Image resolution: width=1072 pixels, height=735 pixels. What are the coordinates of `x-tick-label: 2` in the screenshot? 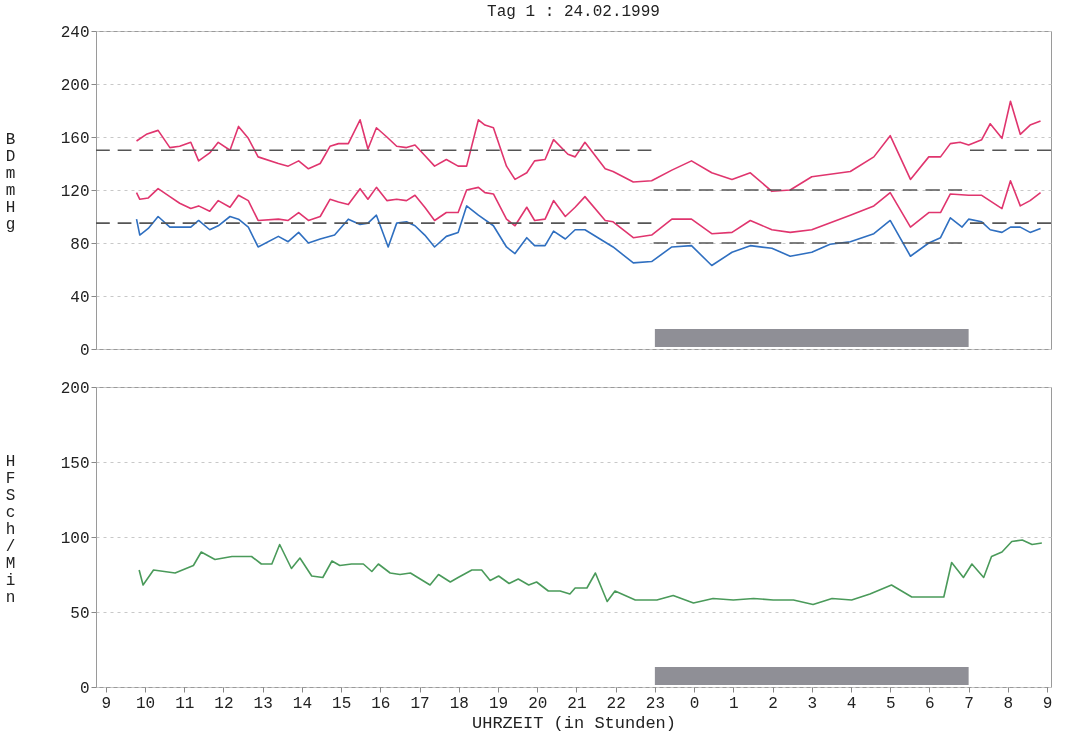 It's located at (773, 703).